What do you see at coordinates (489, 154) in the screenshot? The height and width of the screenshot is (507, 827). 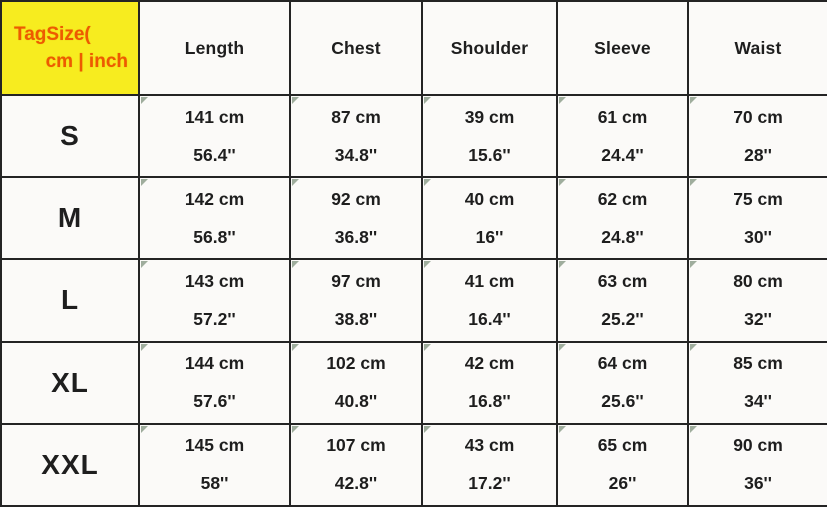 I see `inch-value: 15.6''` at bounding box center [489, 154].